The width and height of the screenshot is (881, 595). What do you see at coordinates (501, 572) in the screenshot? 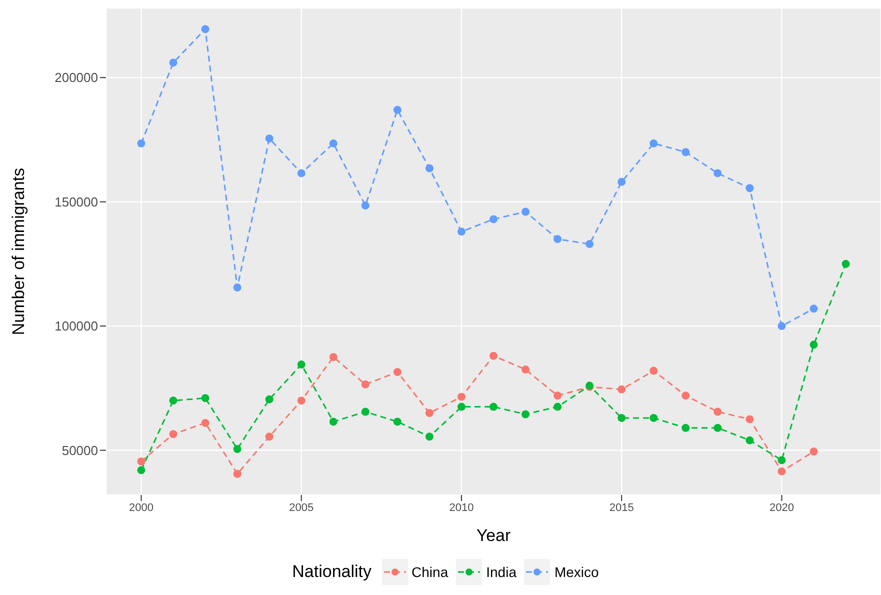
I see `legend-label: India` at bounding box center [501, 572].